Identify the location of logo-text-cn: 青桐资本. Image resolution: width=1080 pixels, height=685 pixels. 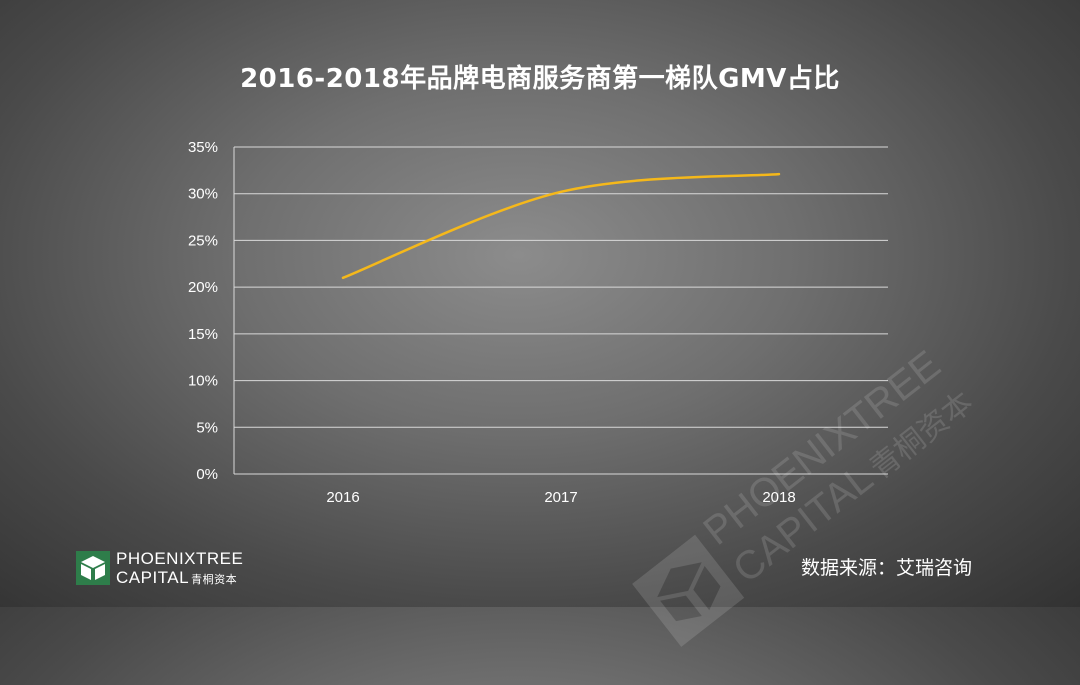
(214, 579).